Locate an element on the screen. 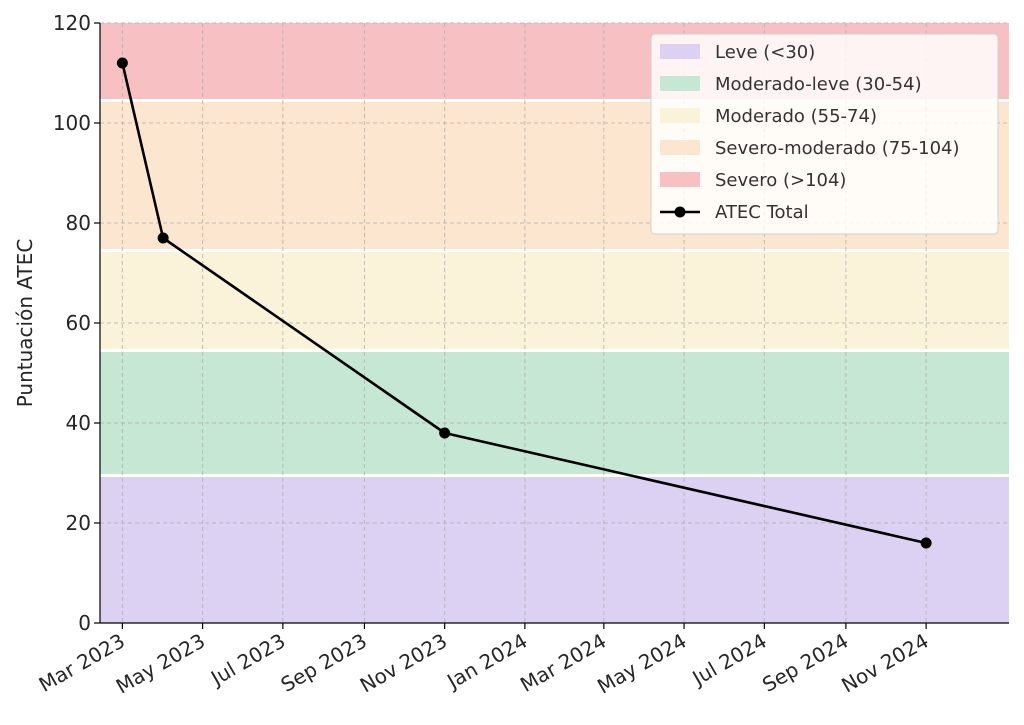 Image resolution: width=1024 pixels, height=725 pixels. y-tick-label-3: 60 is located at coordinates (78, 323).